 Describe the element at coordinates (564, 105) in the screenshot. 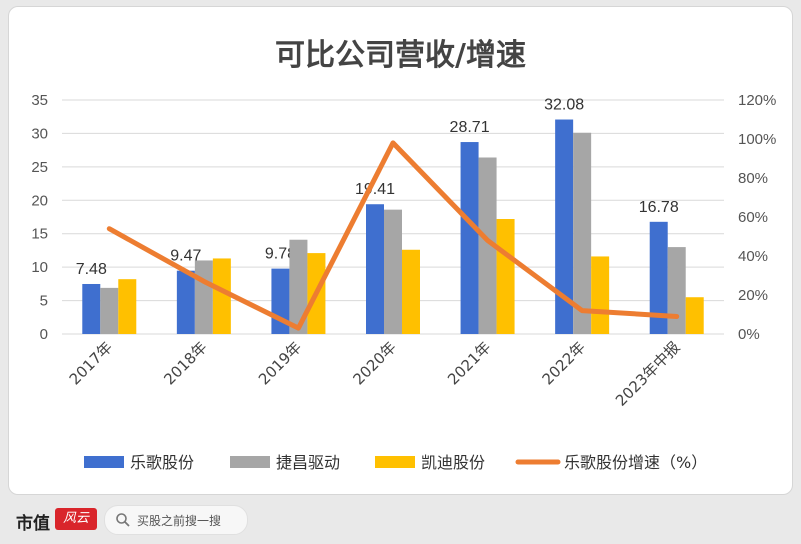

I see `data-label: 32.08` at that location.